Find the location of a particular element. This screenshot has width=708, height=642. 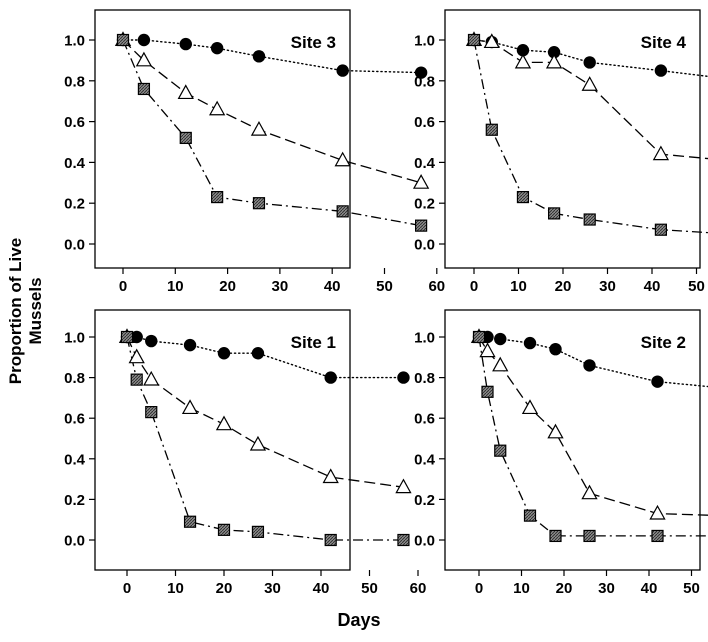

x-tick-label: 60 is located at coordinates (436, 286).